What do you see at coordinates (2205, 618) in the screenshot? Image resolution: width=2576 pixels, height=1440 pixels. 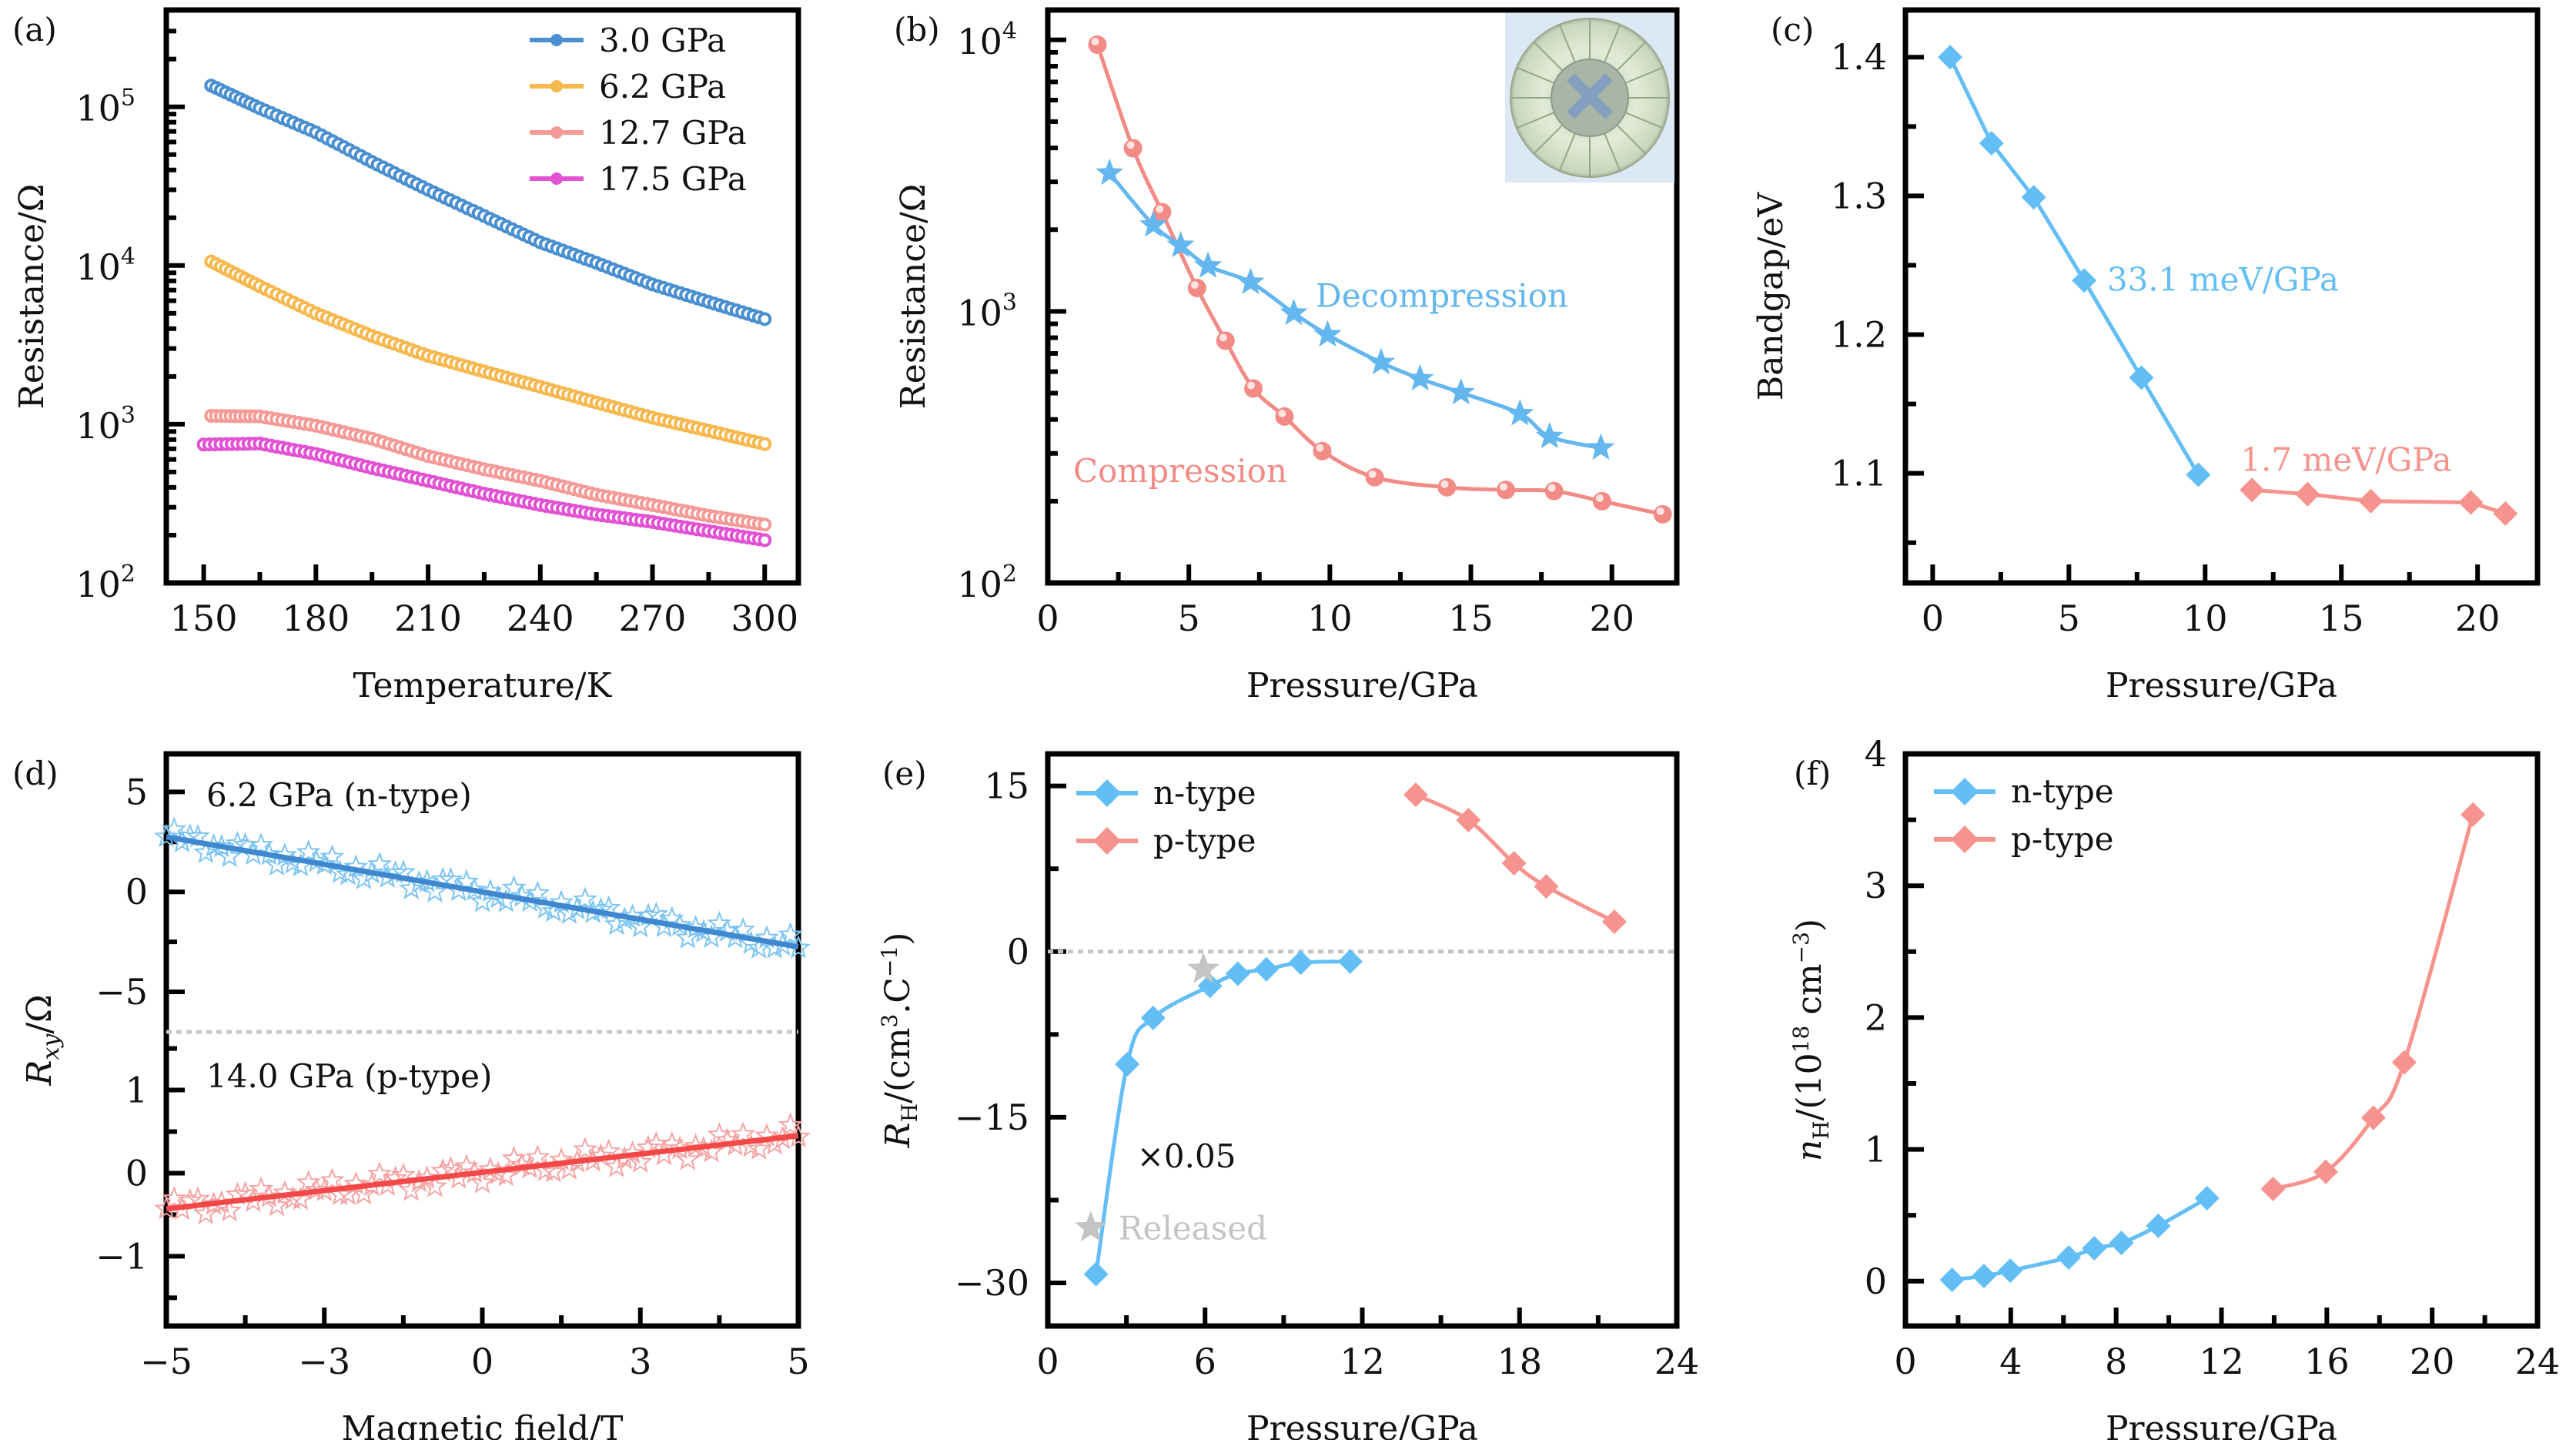 I see `x-tick-label: 10` at bounding box center [2205, 618].